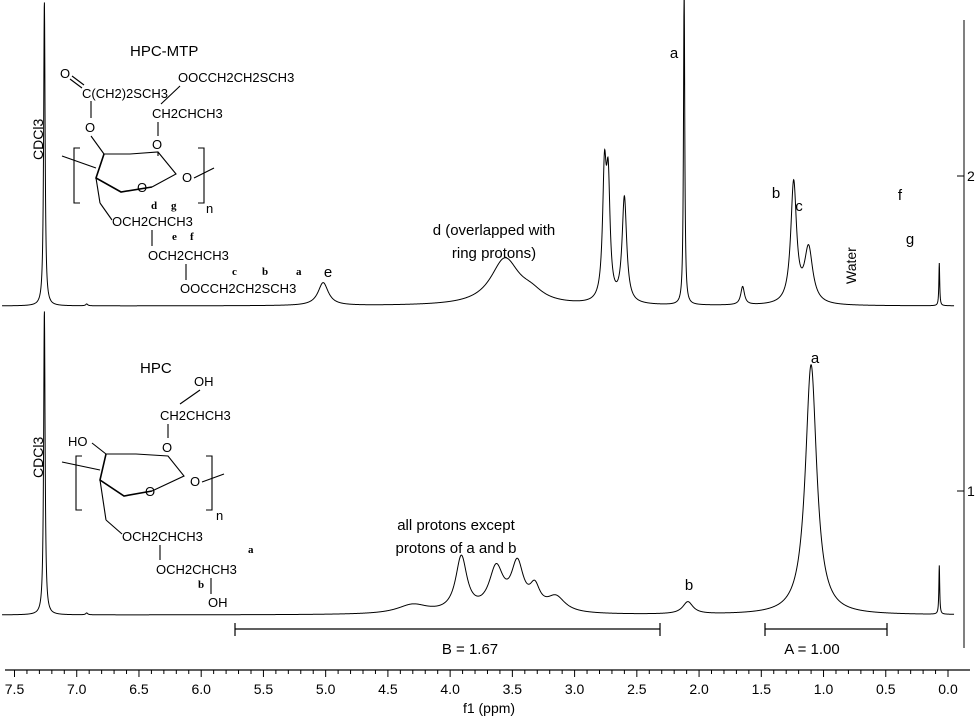 The image size is (979, 720). I want to click on peak-label-e-top: e, so click(328, 272).